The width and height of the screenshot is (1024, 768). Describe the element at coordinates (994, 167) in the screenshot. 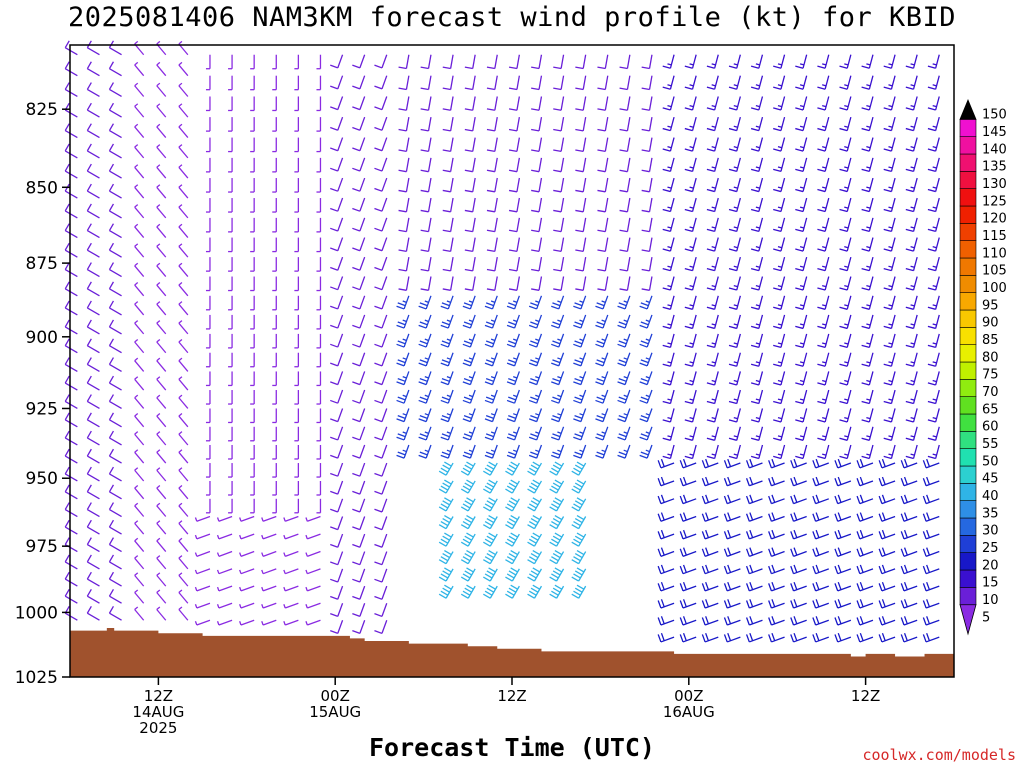

I see `colorbar-label: 135` at that location.